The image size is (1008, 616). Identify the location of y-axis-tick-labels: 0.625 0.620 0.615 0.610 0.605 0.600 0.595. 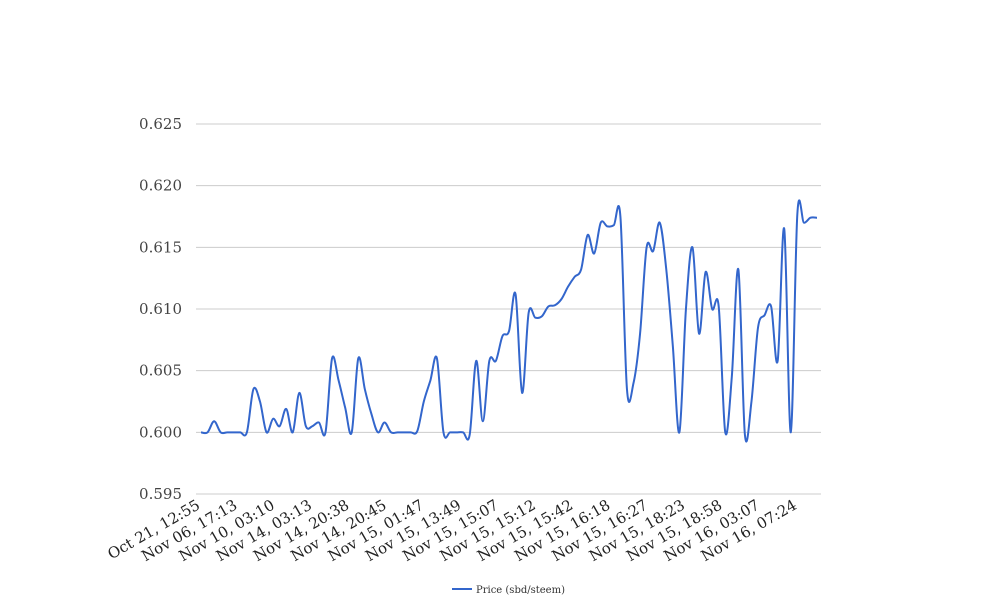
(160, 309).